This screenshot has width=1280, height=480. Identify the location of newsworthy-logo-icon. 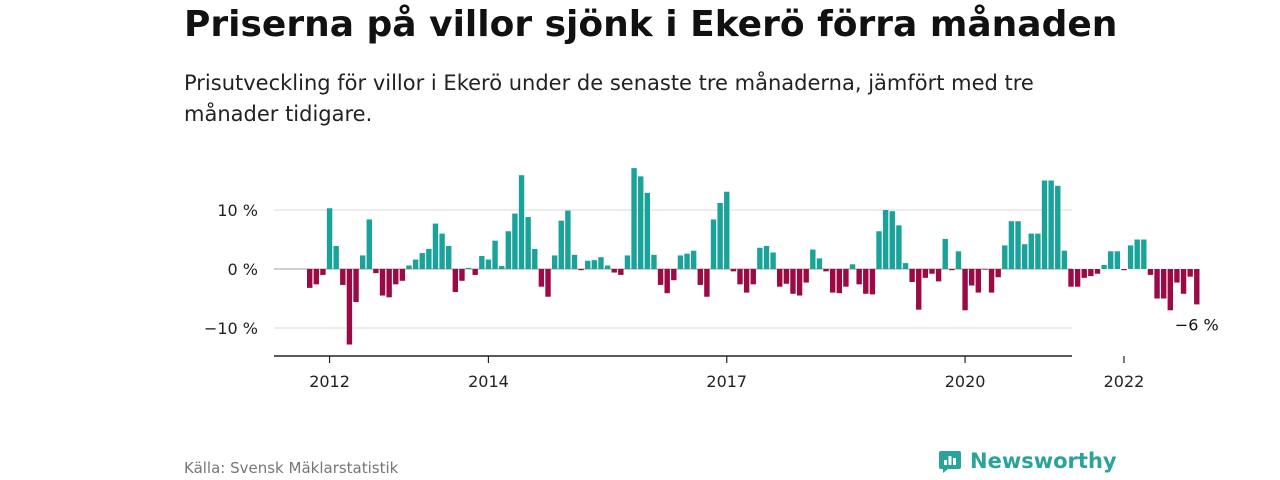
(950, 462).